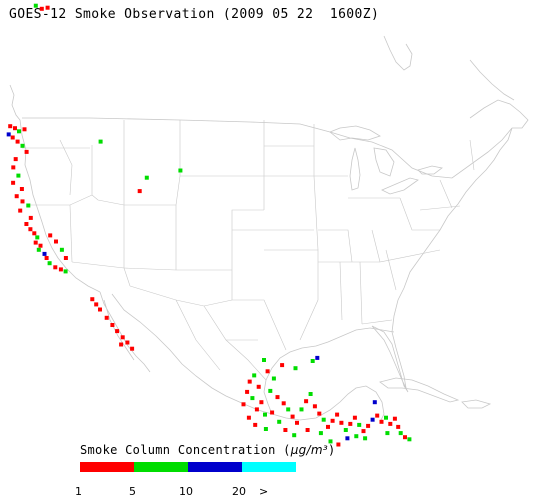 The height and width of the screenshot is (504, 540). Describe the element at coordinates (355, 169) in the screenshot. I see `lake-michigan` at that location.